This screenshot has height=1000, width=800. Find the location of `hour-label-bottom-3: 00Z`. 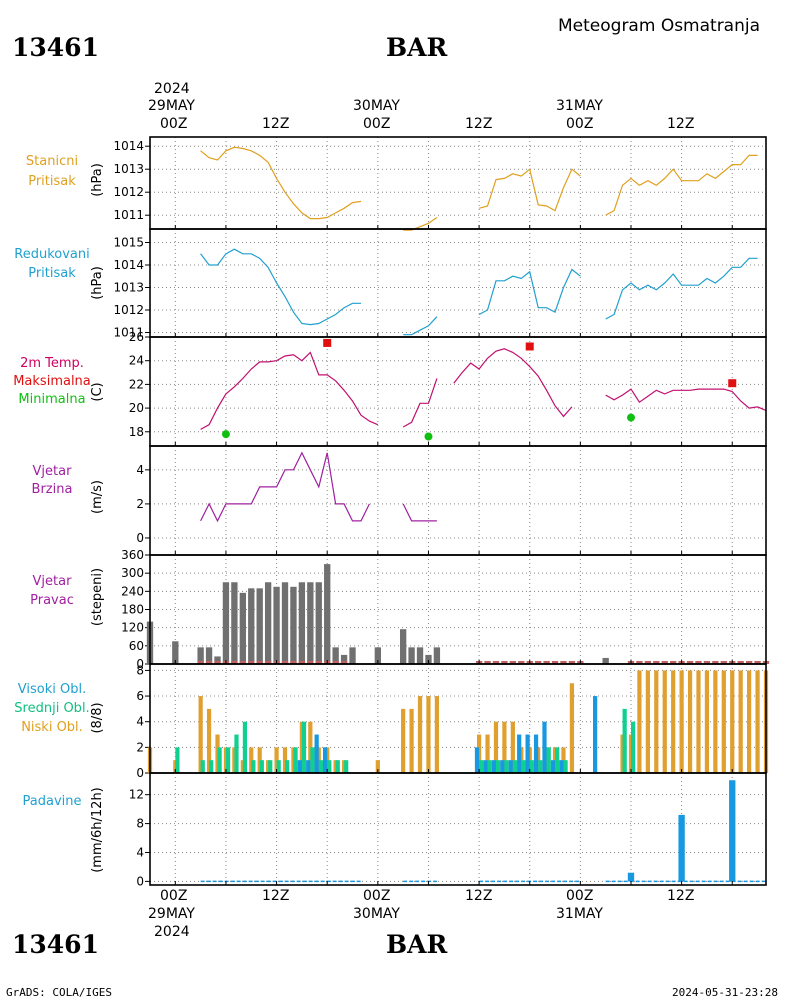

hour-label-bottom-3: 00Z is located at coordinates (376, 896).